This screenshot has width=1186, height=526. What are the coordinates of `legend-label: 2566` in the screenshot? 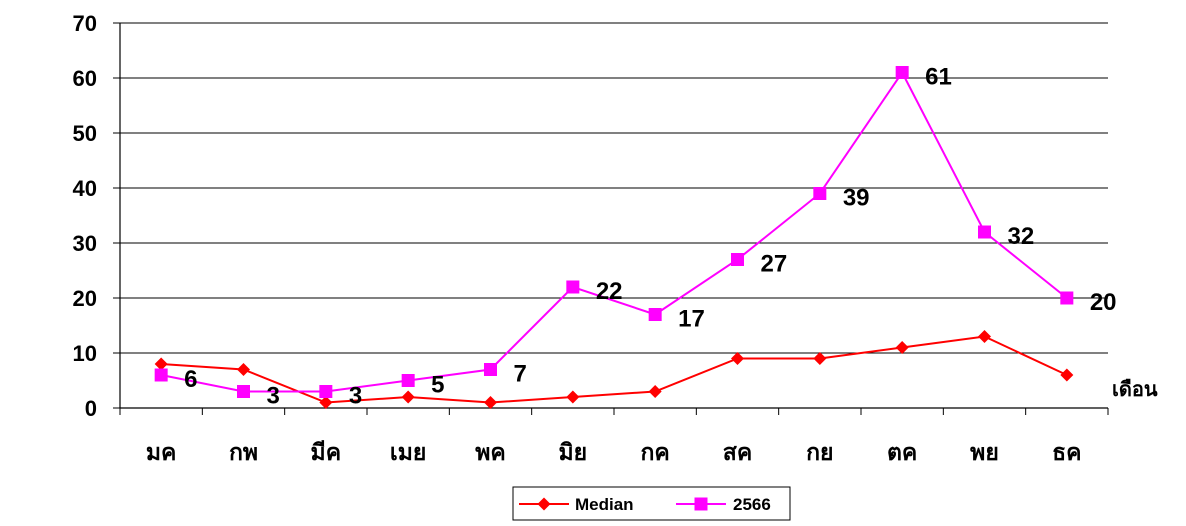 It's located at (752, 504).